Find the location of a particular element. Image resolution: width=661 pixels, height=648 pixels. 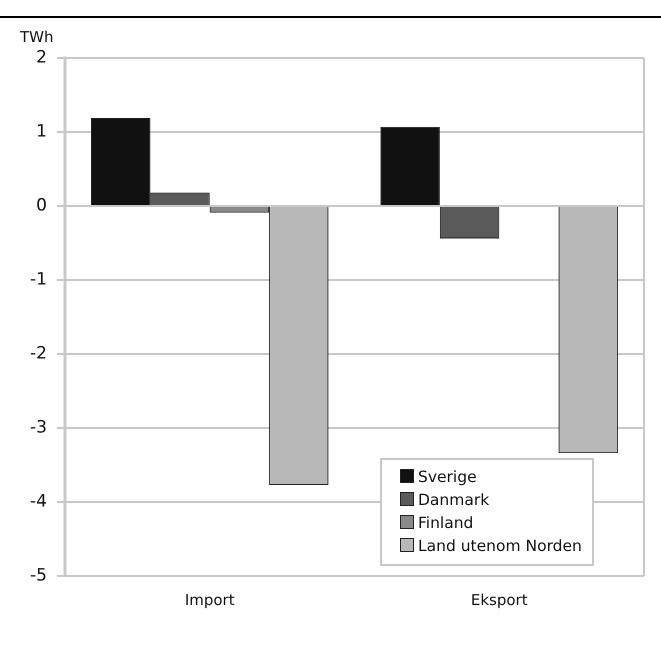

y-tick-label: -2 is located at coordinates (38, 353).